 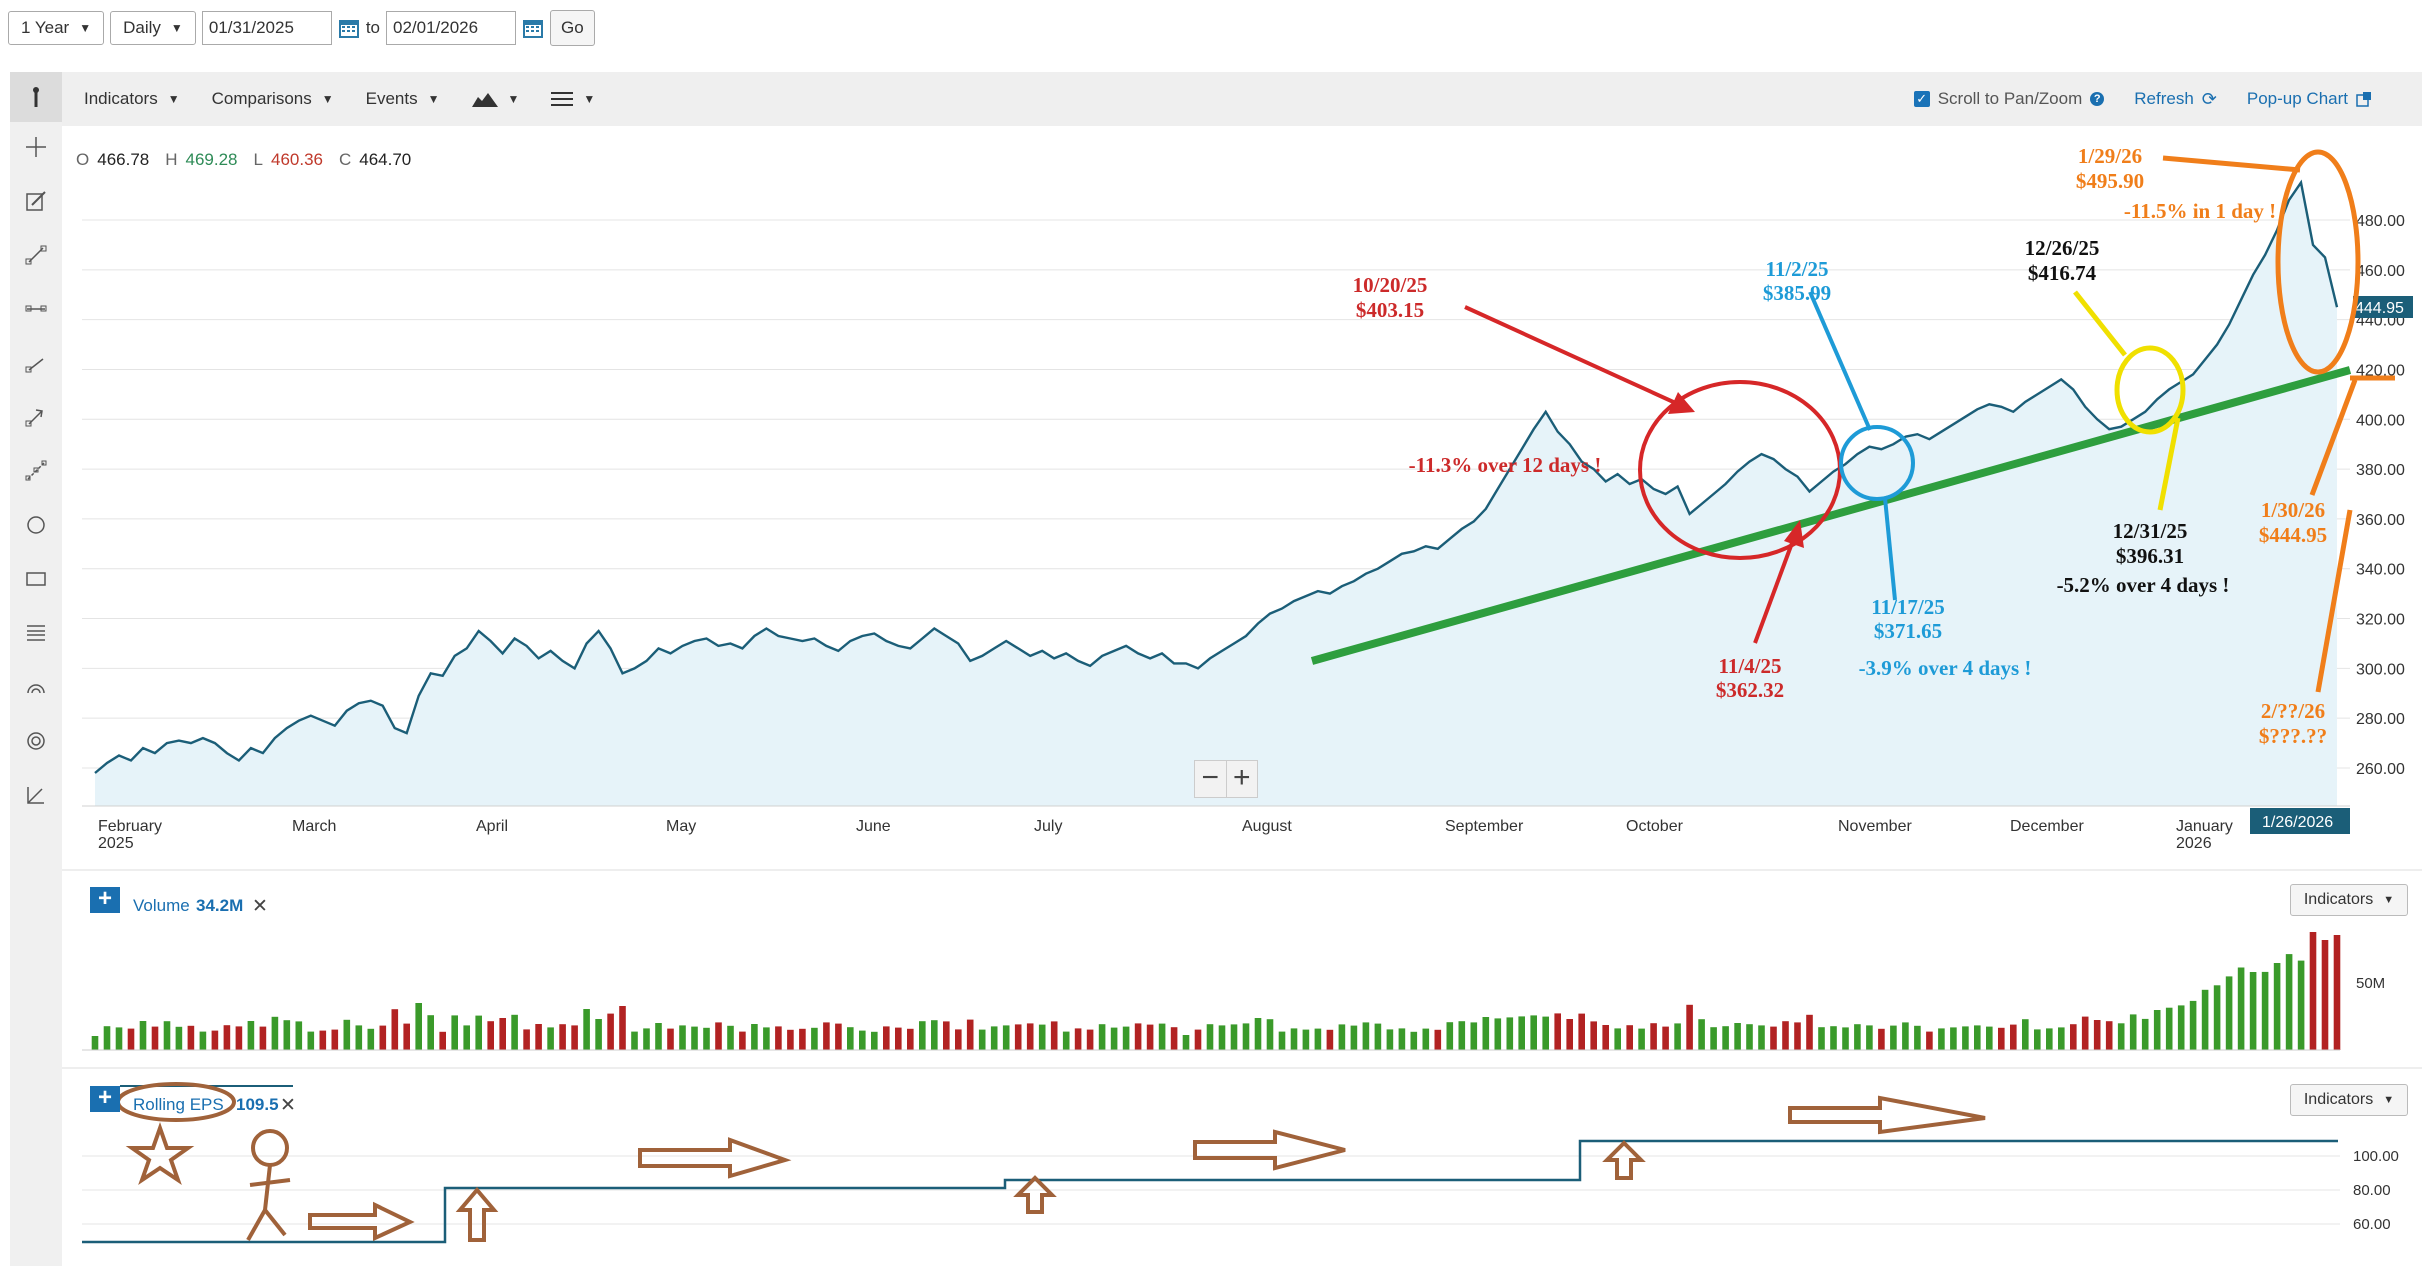 I want to click on add-volume-indicator-button: +, so click(x=105, y=900).